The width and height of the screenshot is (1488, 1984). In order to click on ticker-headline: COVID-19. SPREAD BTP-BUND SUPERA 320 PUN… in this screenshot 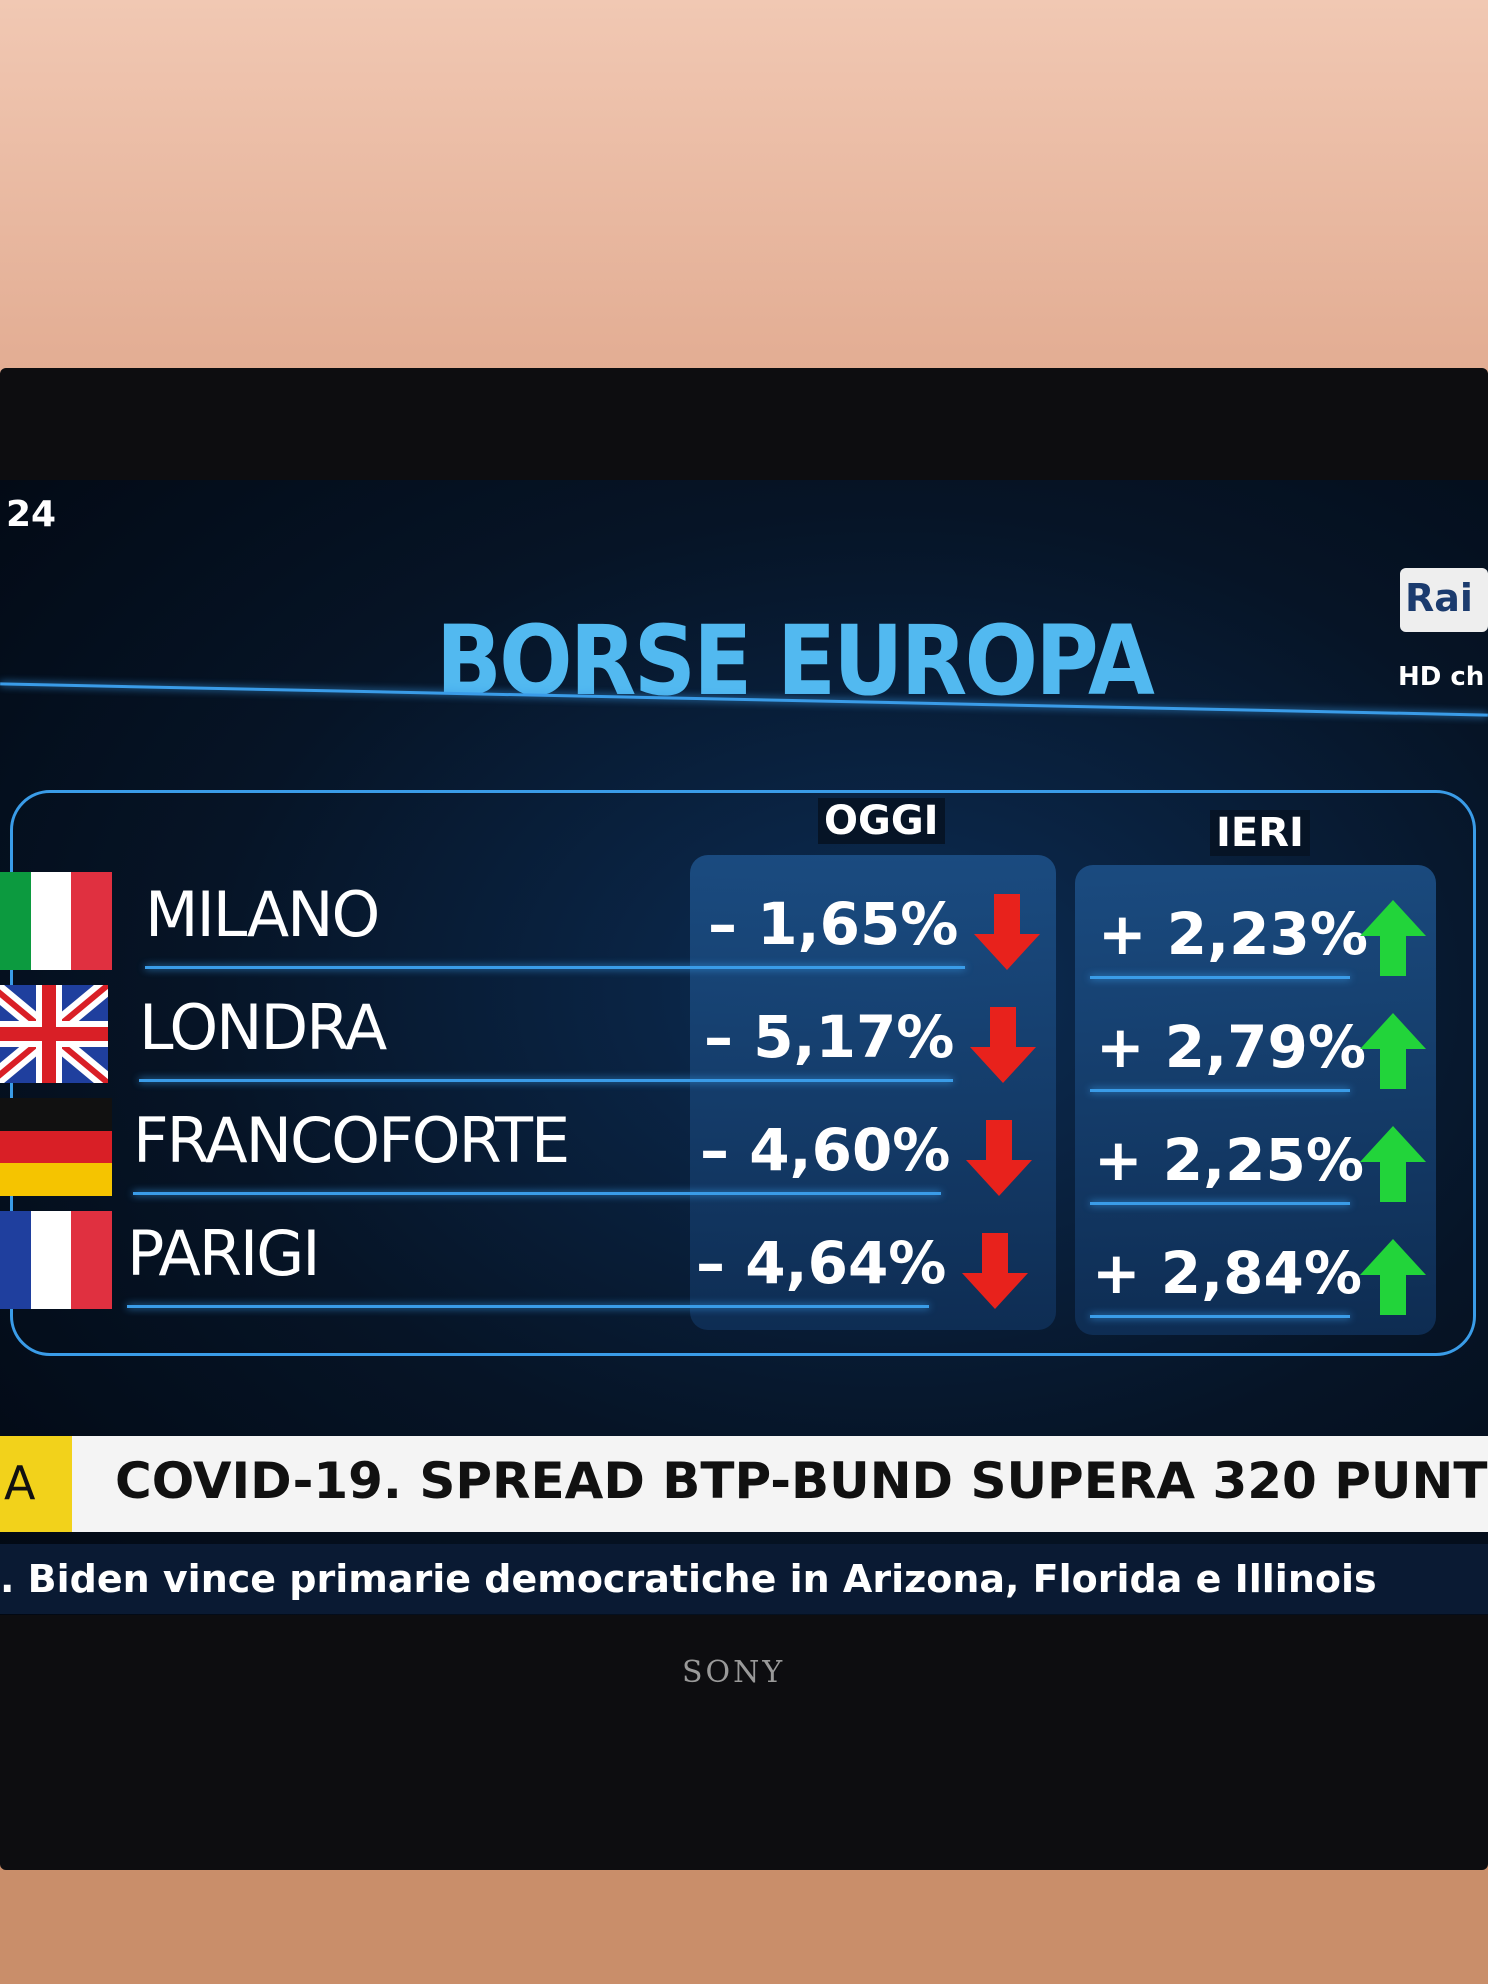, I will do `click(801, 1481)`.